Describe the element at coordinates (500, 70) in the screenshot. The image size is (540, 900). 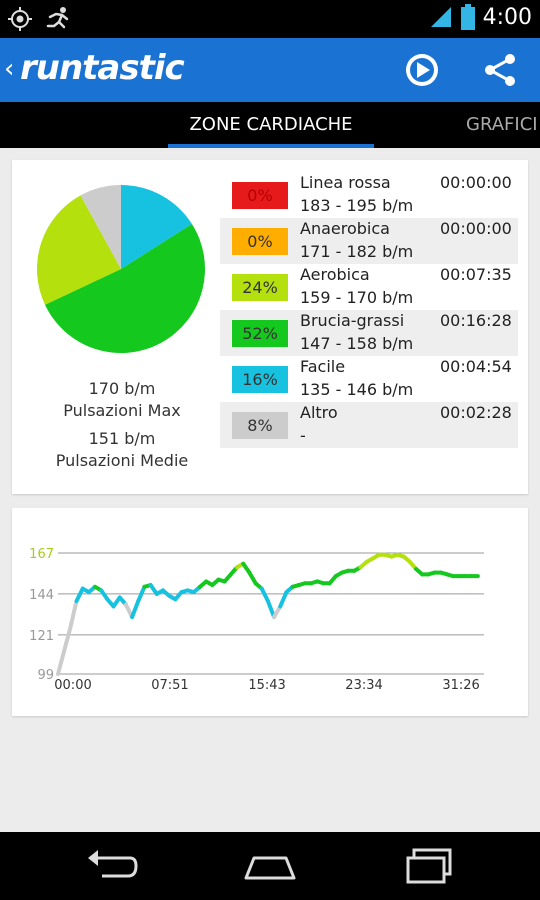
I see `share-icon` at that location.